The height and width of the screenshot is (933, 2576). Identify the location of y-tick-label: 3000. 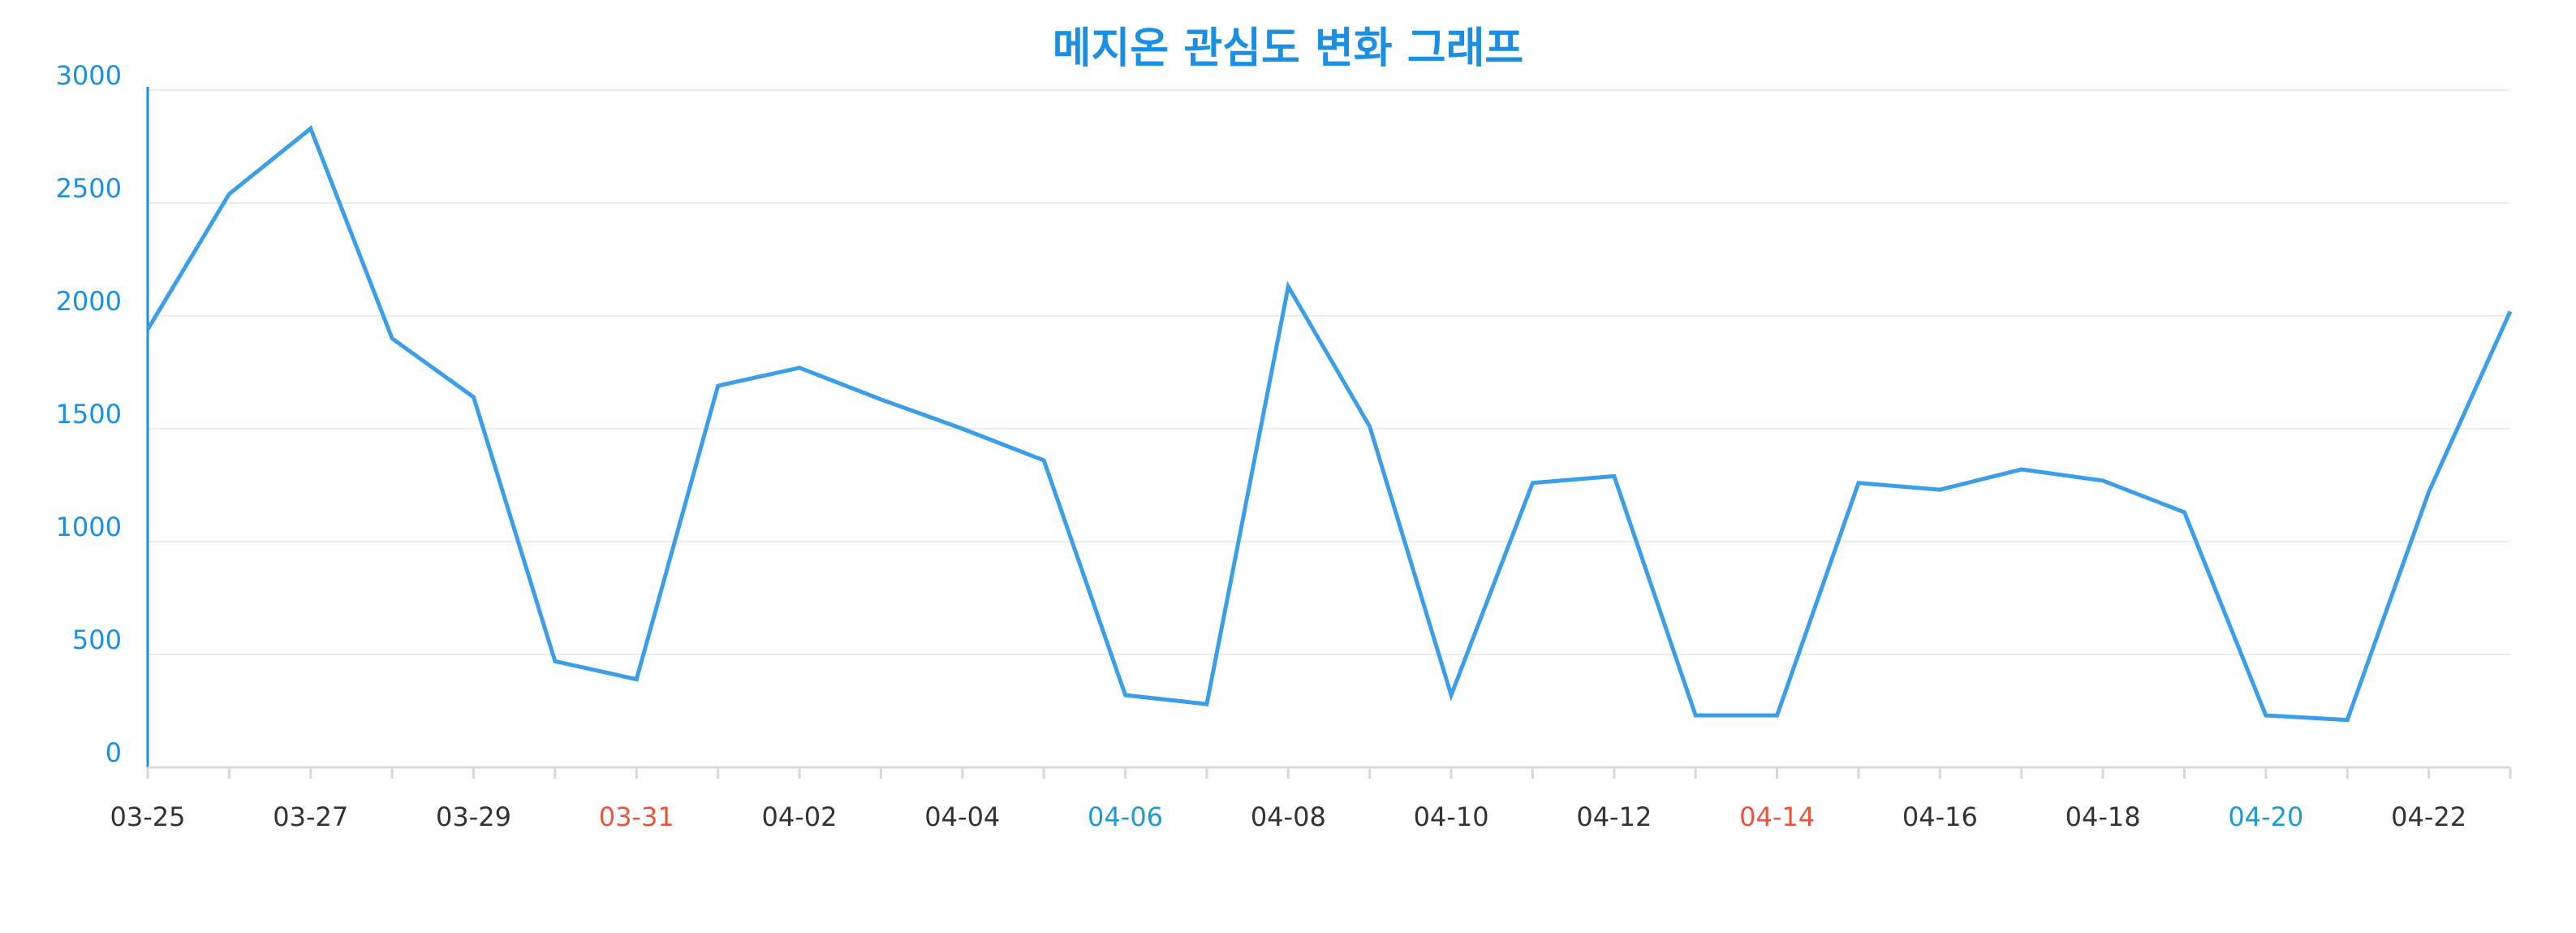
(89, 75).